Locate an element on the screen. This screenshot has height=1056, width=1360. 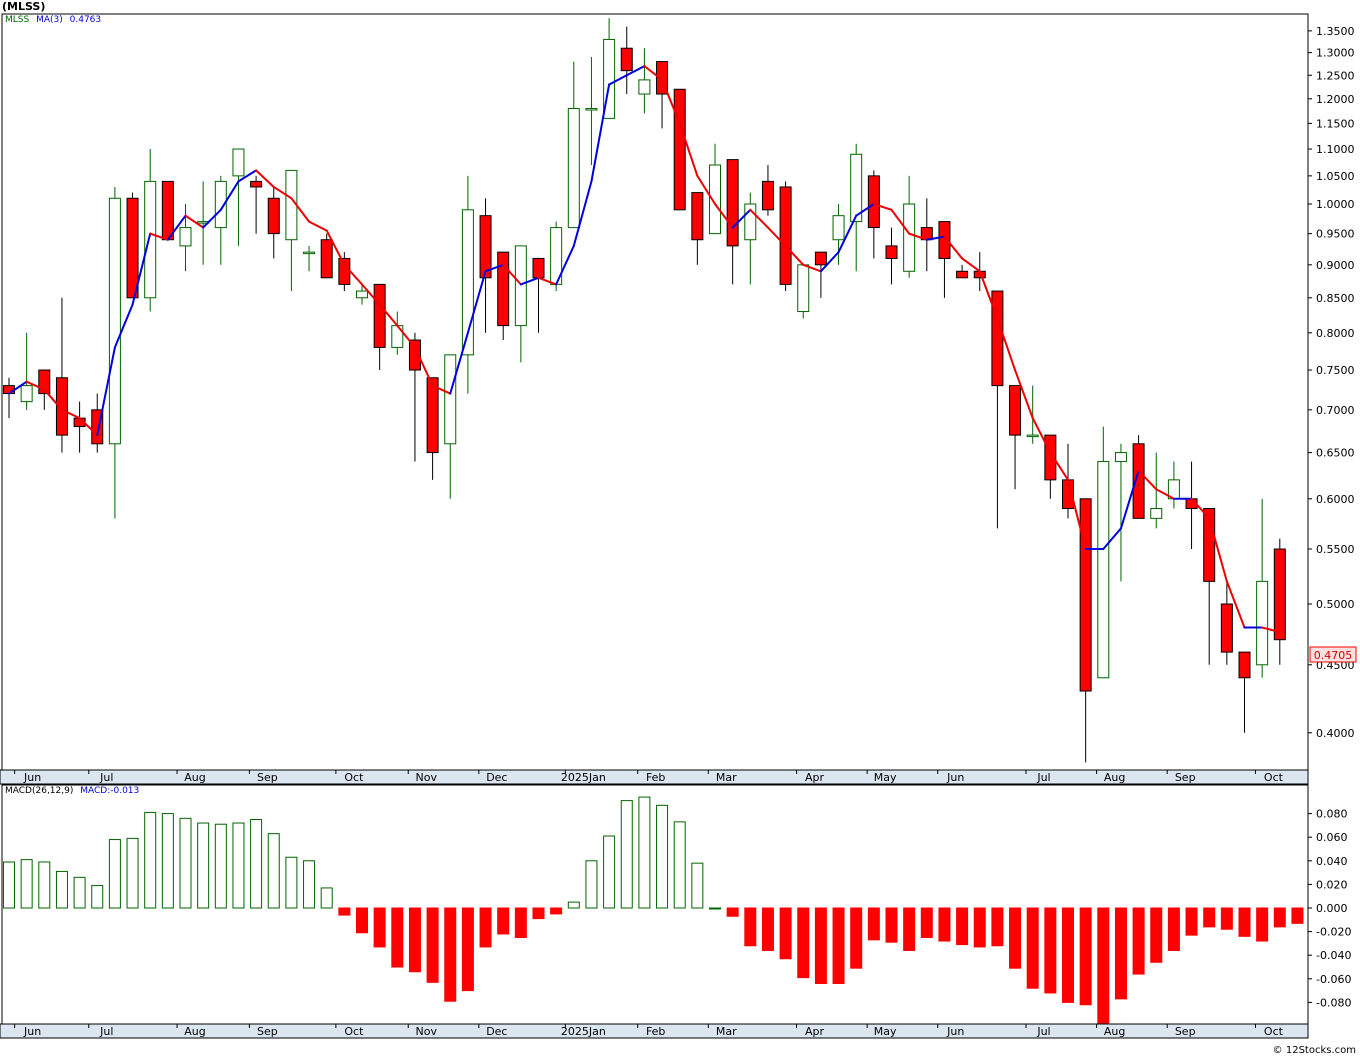
price-tick-label: 0.5500 is located at coordinates (1335, 549).